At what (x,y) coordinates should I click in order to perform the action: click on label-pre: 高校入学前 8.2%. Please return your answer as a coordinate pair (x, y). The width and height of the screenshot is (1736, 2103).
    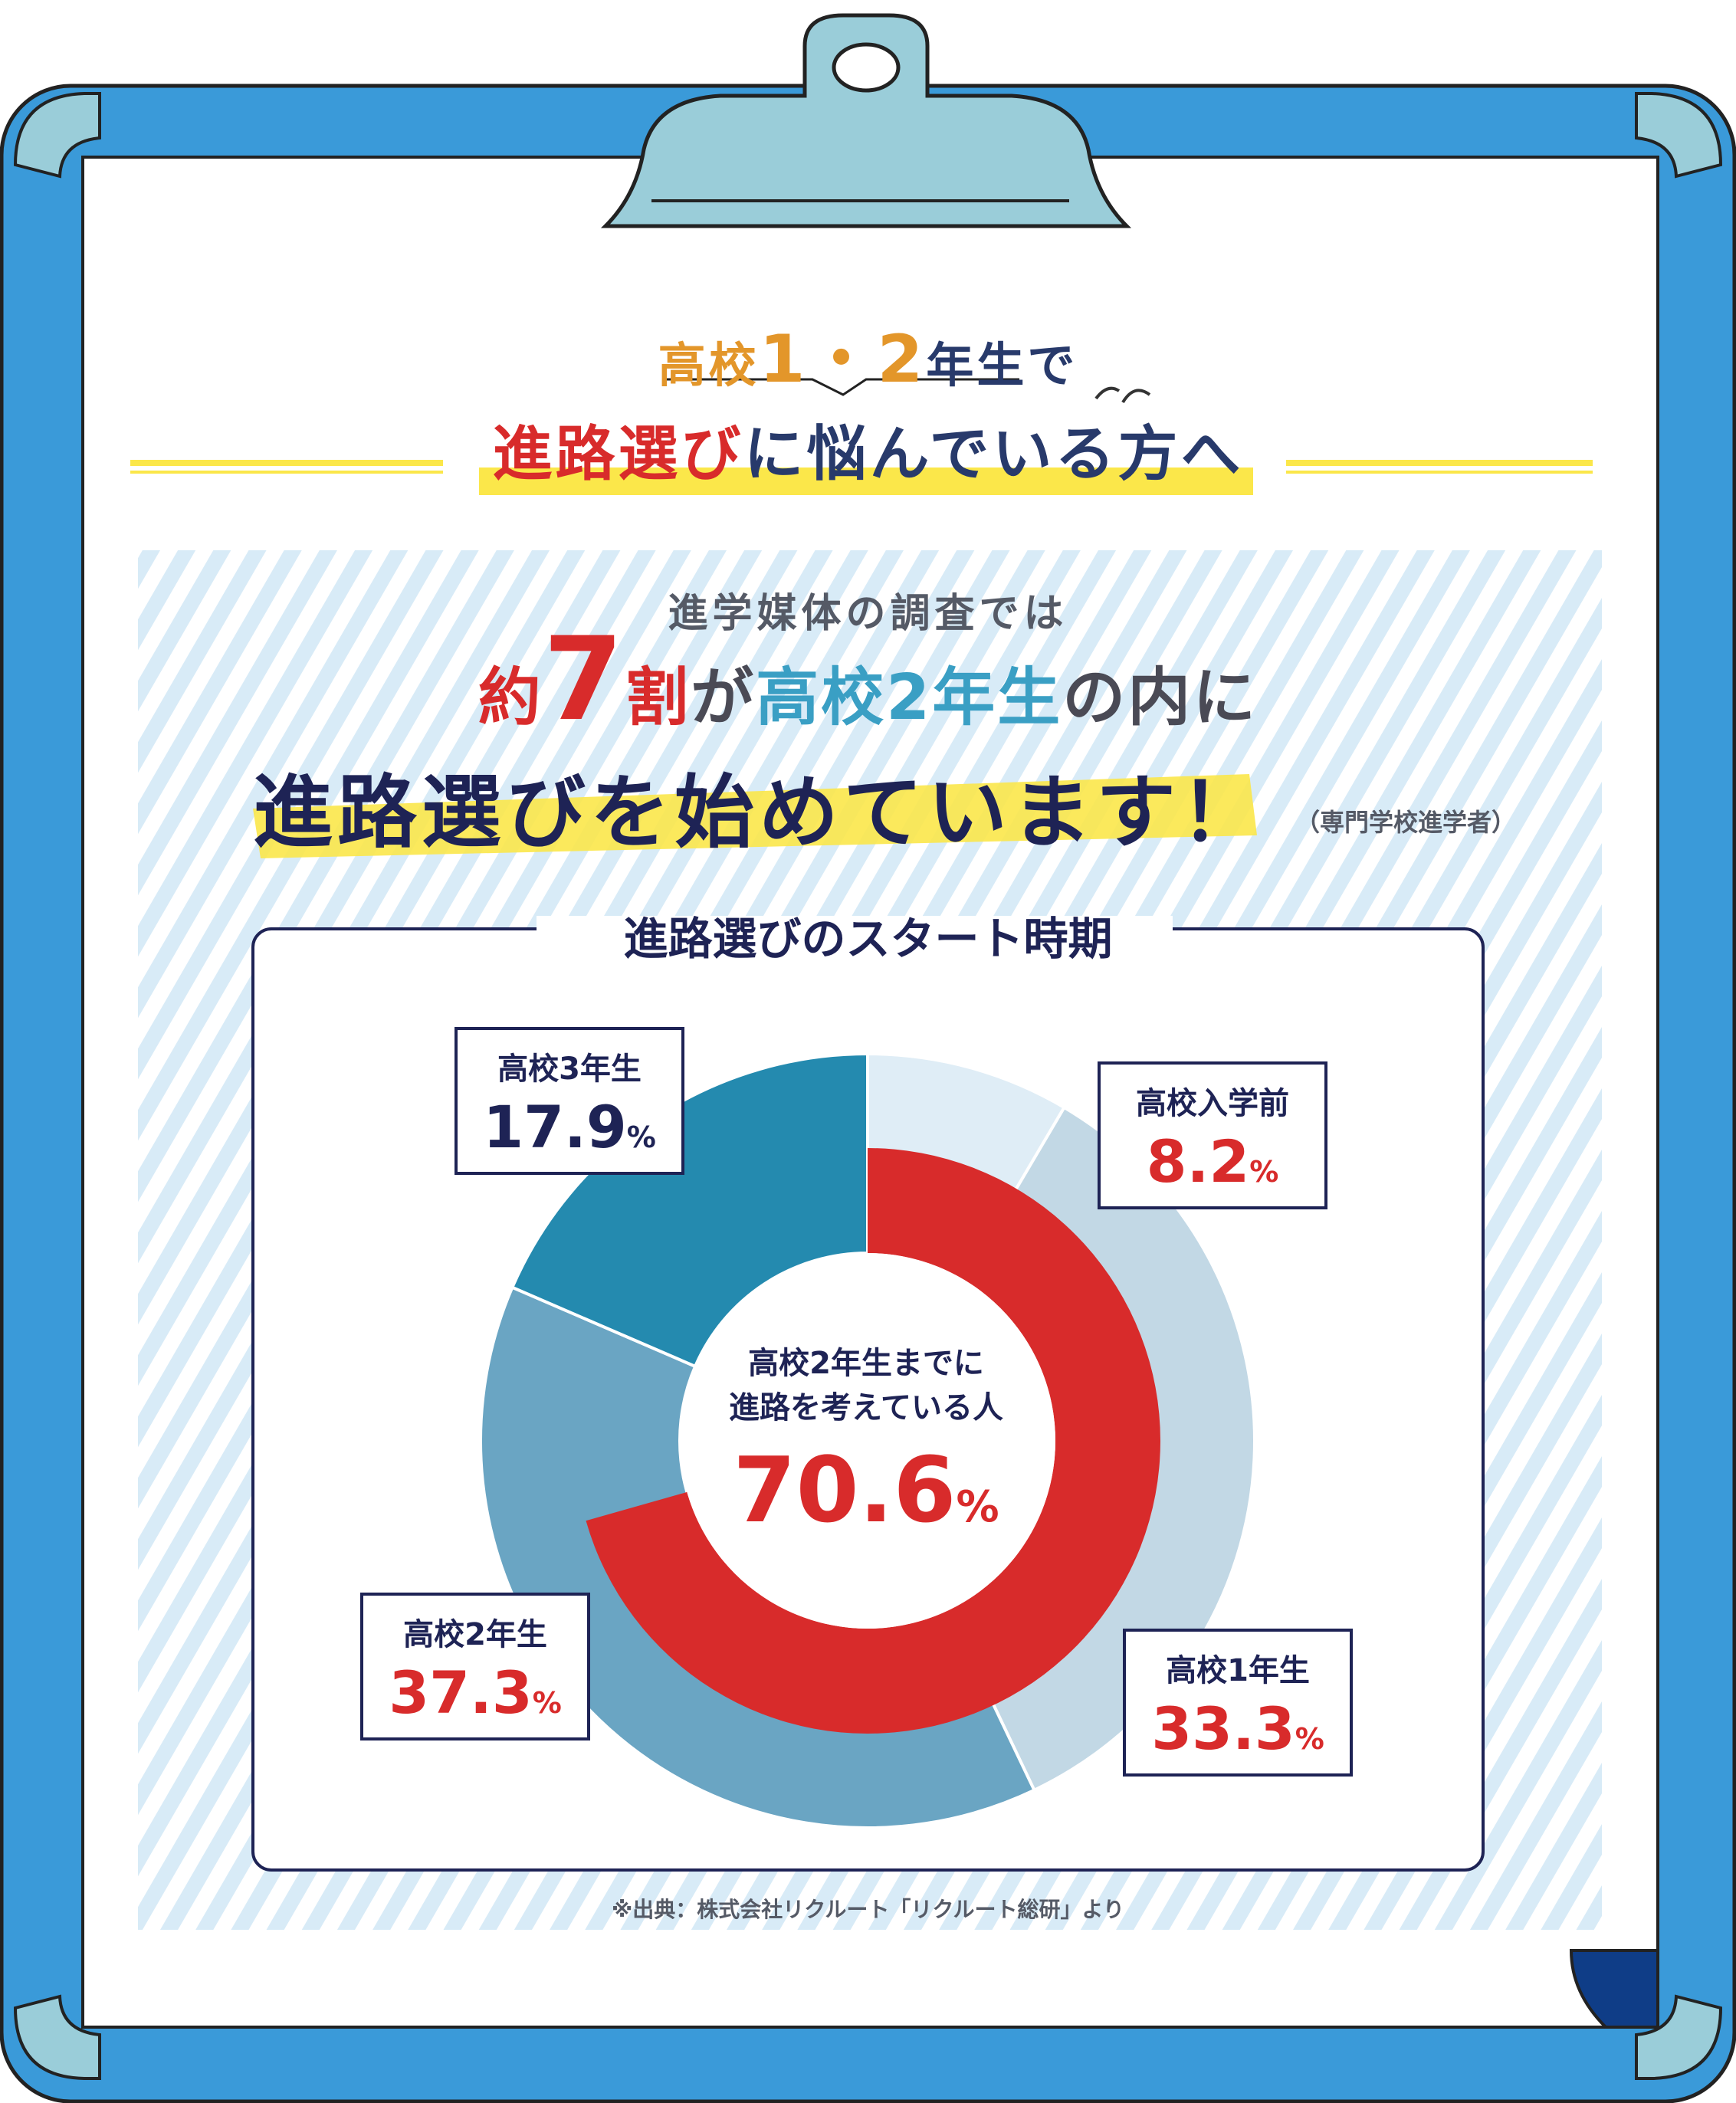
    Looking at the image, I should click on (1212, 1135).